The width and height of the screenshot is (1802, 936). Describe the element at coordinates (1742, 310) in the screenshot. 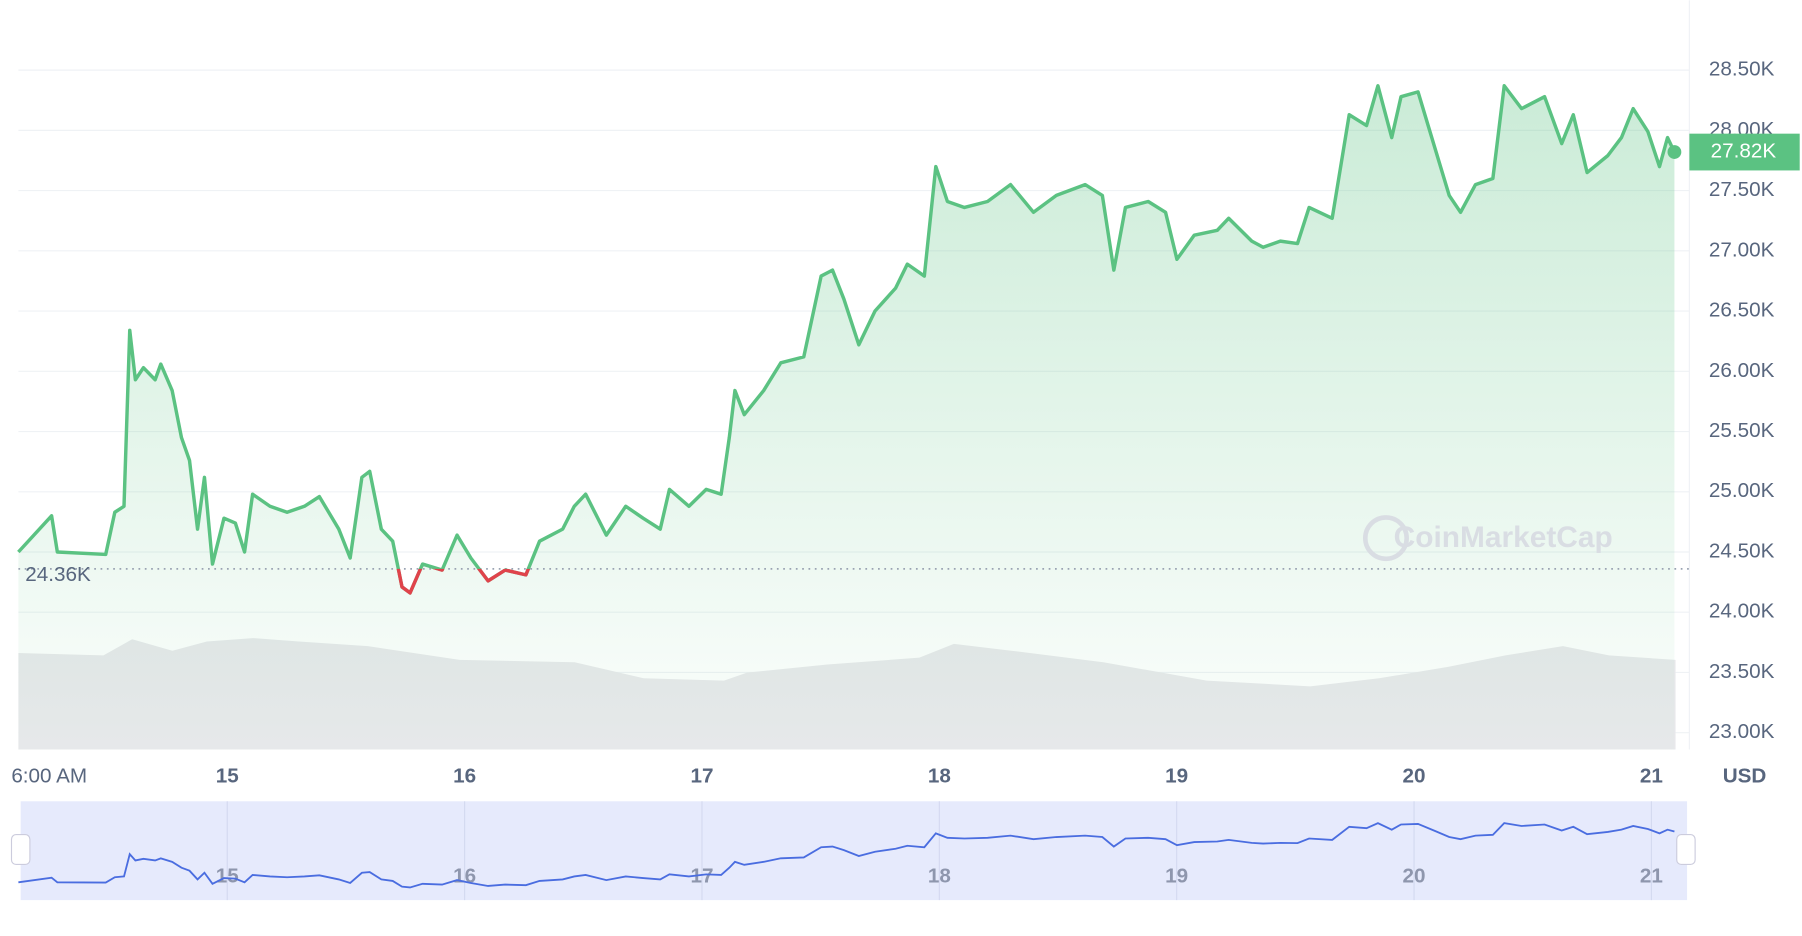

I see `y-tick-label: 26.50K` at that location.